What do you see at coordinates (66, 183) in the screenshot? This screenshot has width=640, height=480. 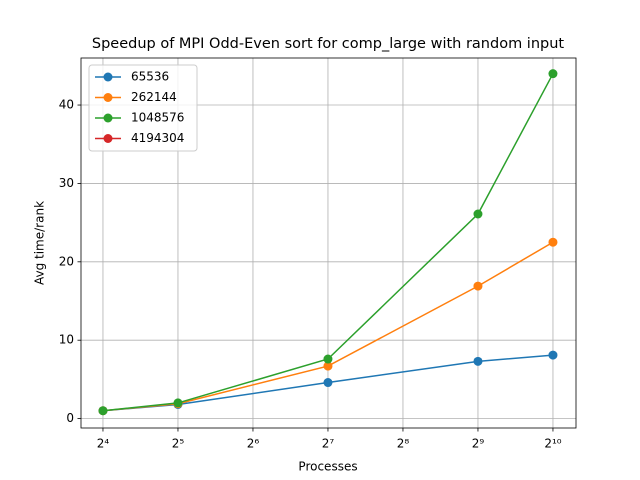 I see `y-tick-label: 30` at bounding box center [66, 183].